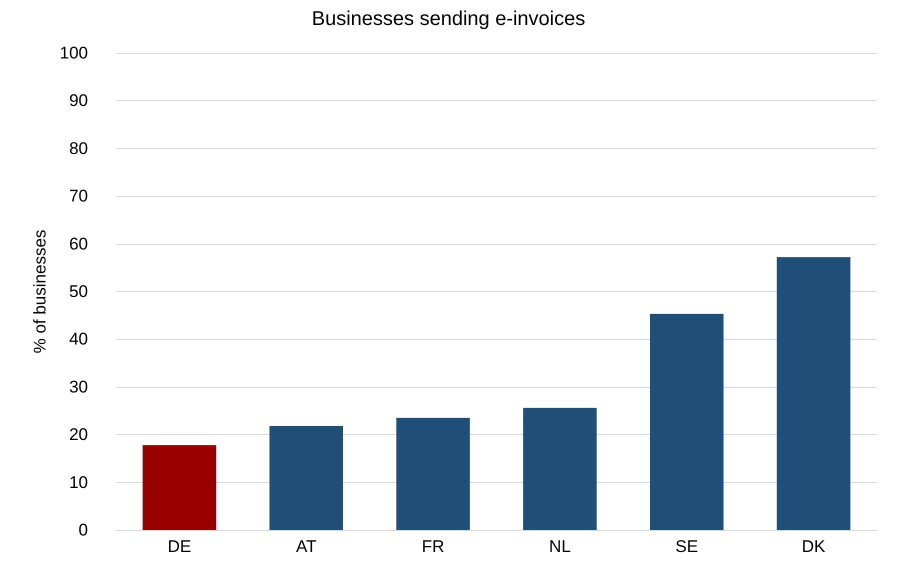 The image size is (897, 567). Describe the element at coordinates (78, 386) in the screenshot. I see `y-tick-label: 30` at that location.